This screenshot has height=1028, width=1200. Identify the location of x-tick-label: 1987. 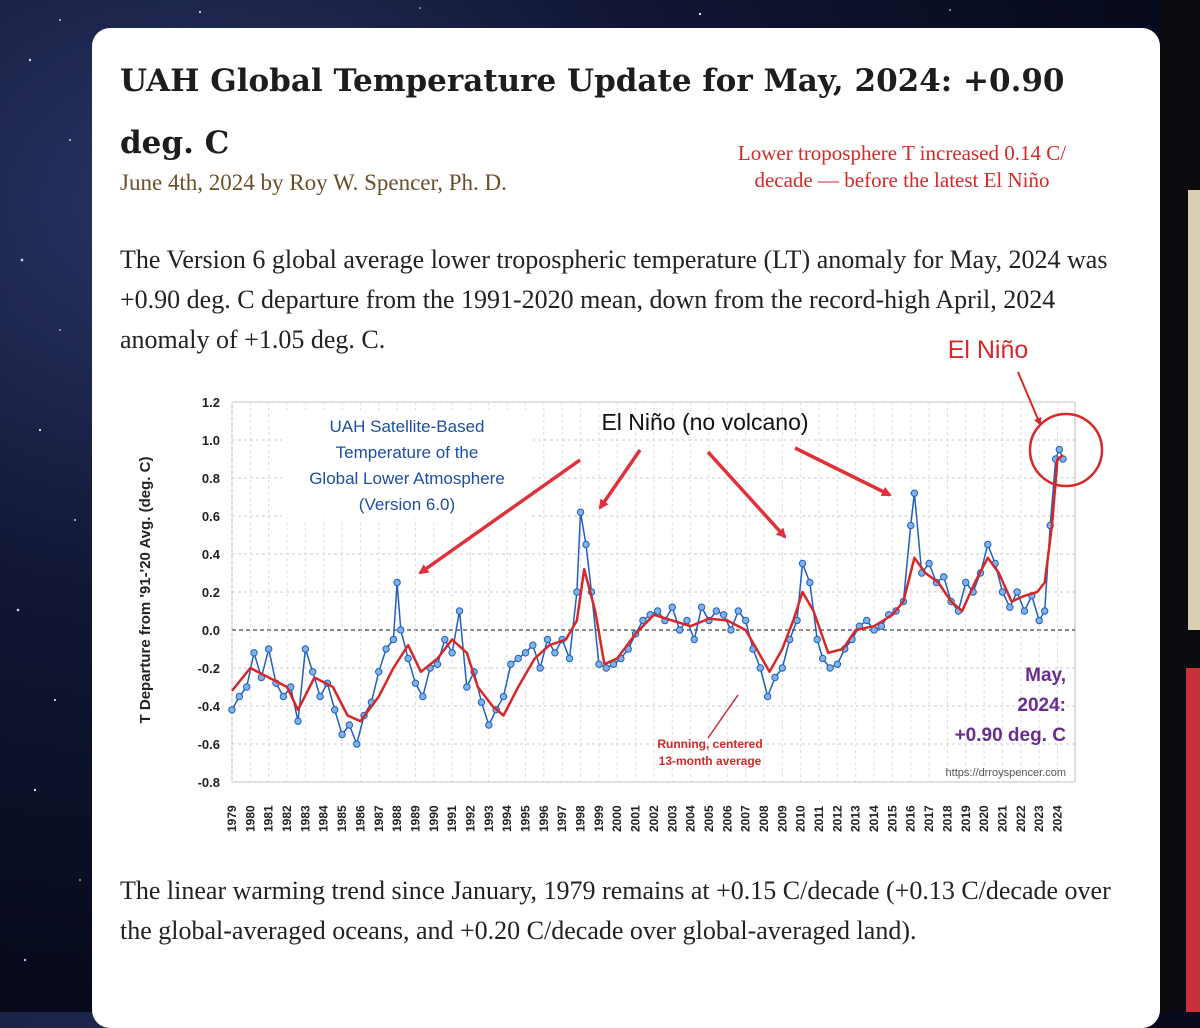
(379, 818).